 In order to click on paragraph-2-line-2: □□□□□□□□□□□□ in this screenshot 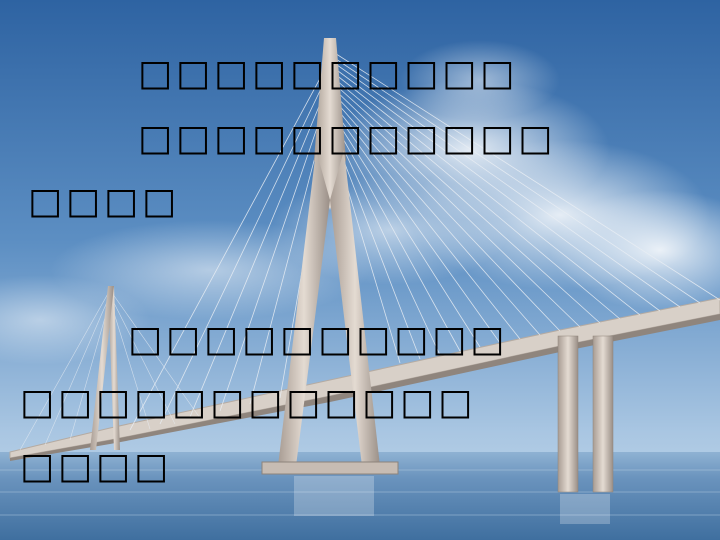, I will do `click(248, 402)`.